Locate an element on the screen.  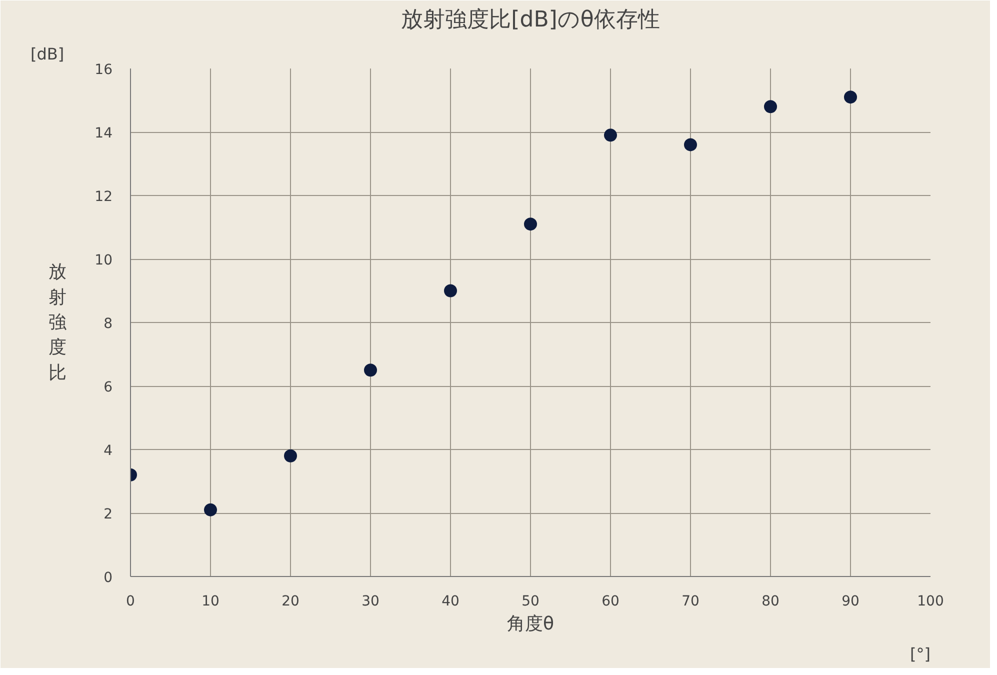
x-tick-label: 70 is located at coordinates (691, 602).